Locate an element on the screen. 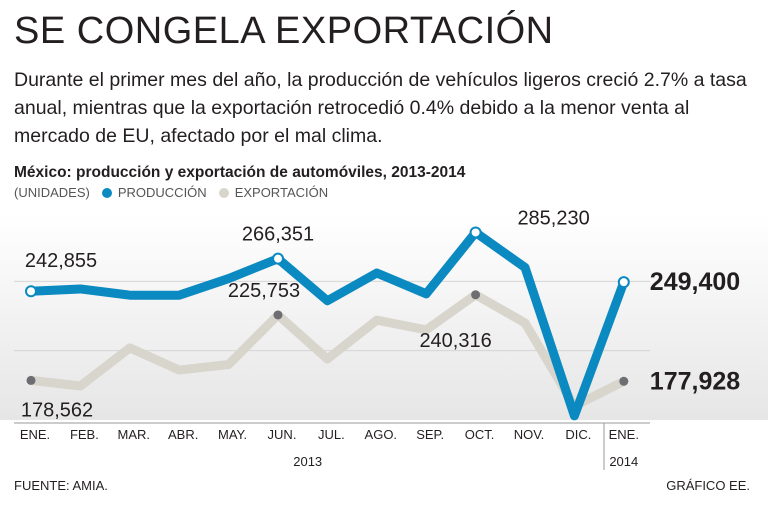  chart-title-main: SE CONGELA EXPORTACIÓN is located at coordinates (284, 31).